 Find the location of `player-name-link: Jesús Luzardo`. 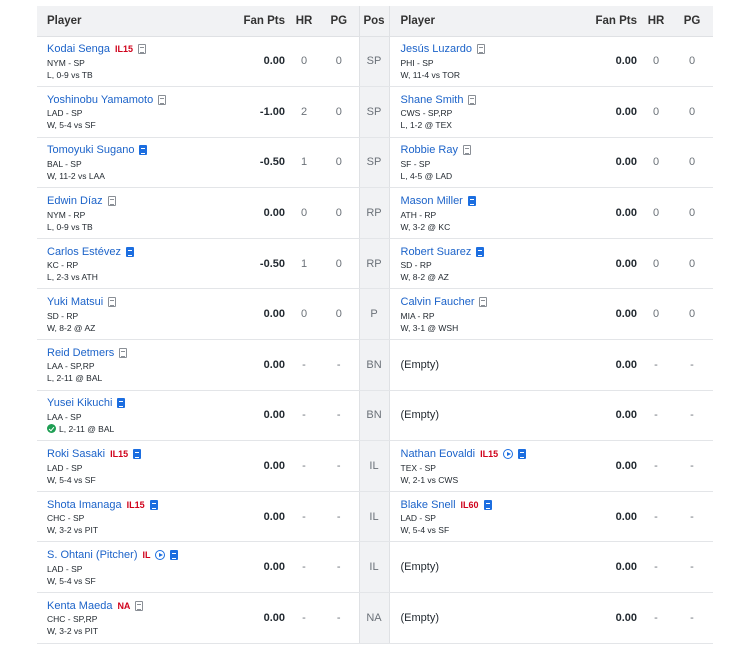

player-name-link: Jesús Luzardo is located at coordinates (436, 49).